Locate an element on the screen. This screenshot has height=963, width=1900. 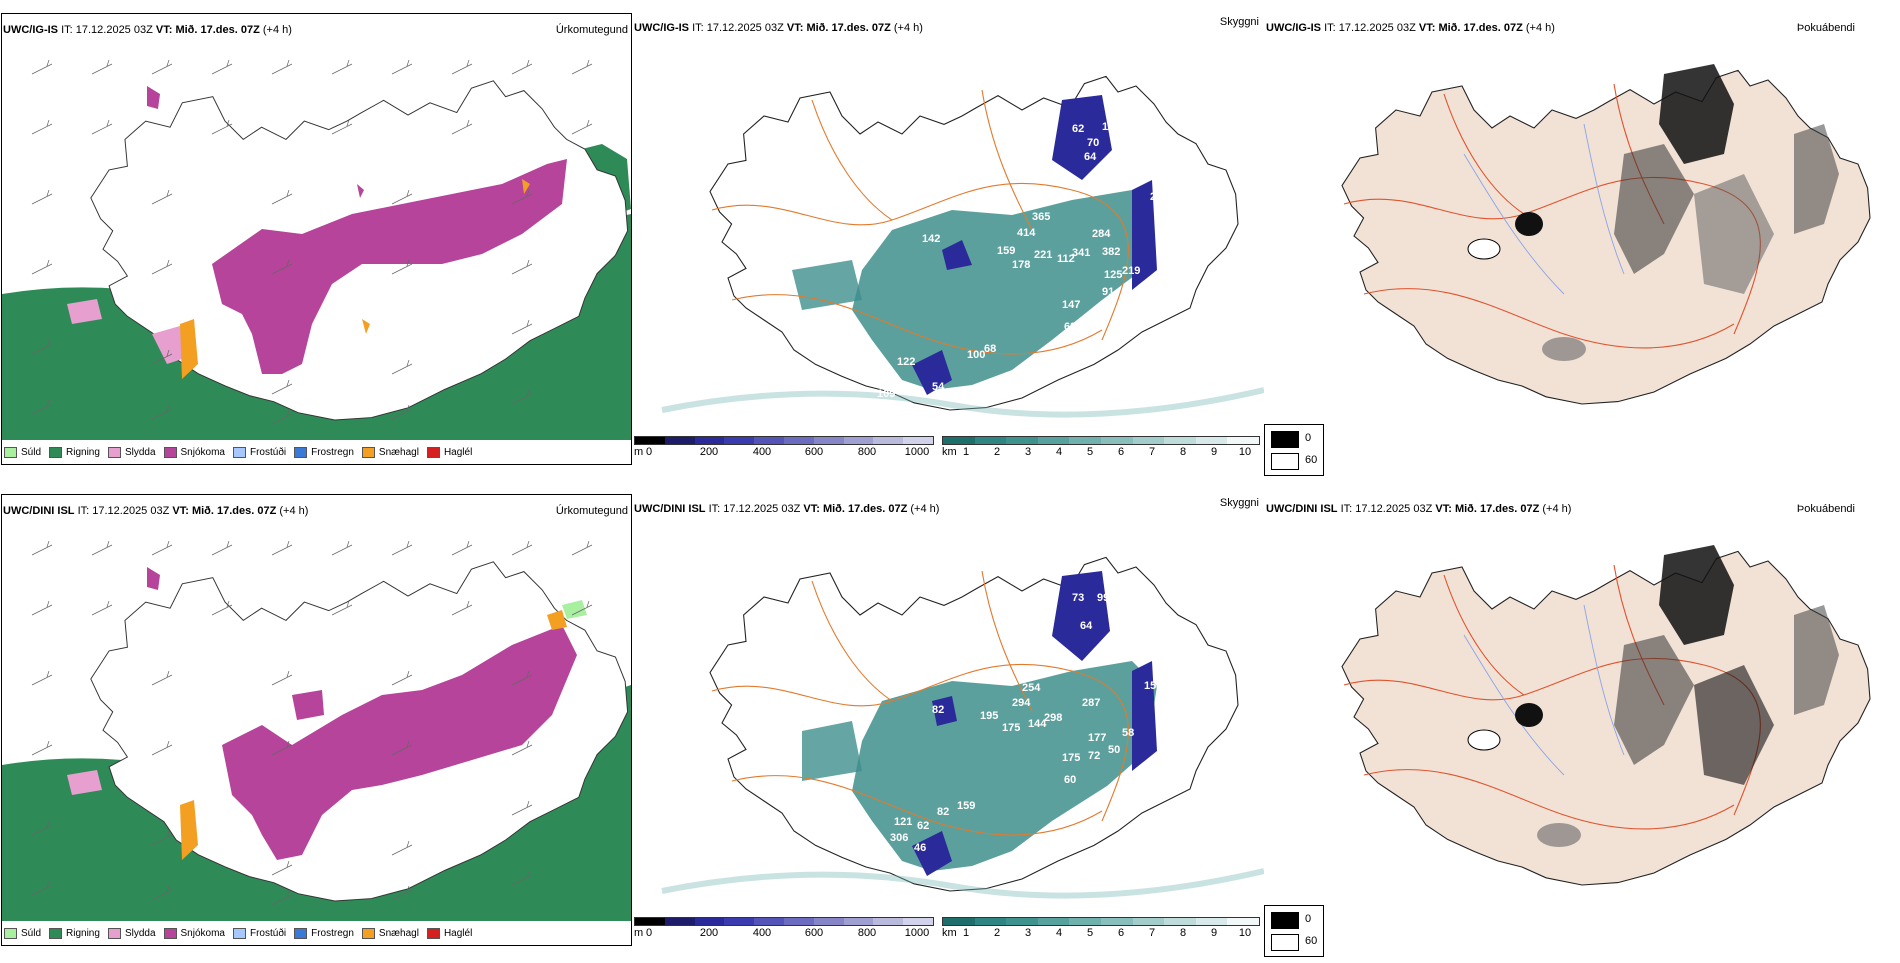
panel-title: Þokuábendi is located at coordinates (1825, 28).